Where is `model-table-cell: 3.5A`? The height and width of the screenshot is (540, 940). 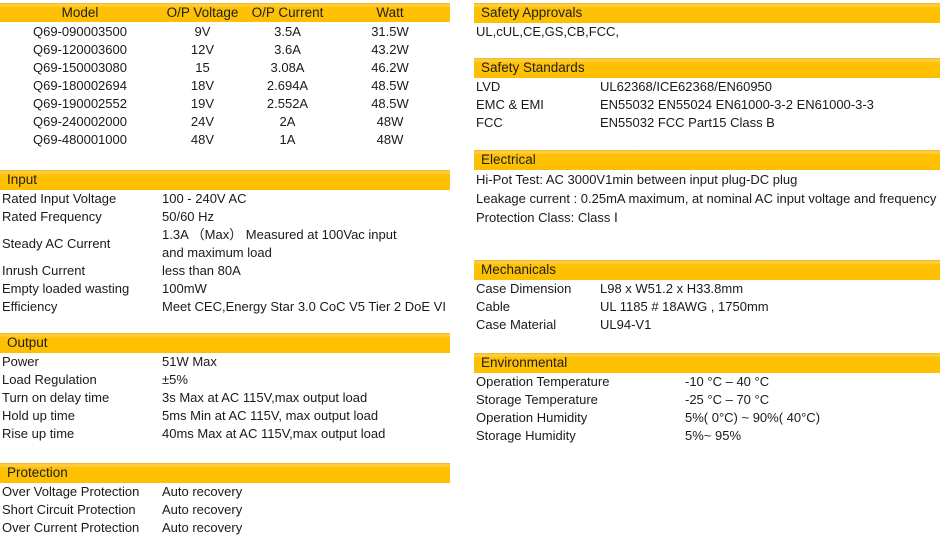 model-table-cell: 3.5A is located at coordinates (287, 31).